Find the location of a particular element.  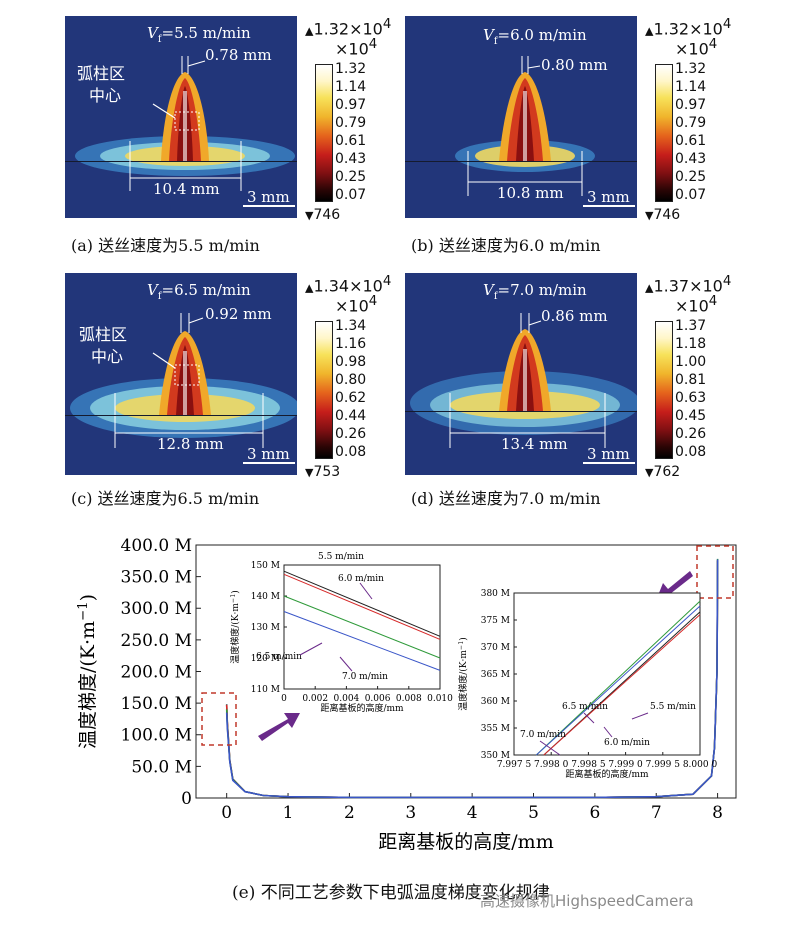

y-tick-label: 120 M is located at coordinates (265, 659).